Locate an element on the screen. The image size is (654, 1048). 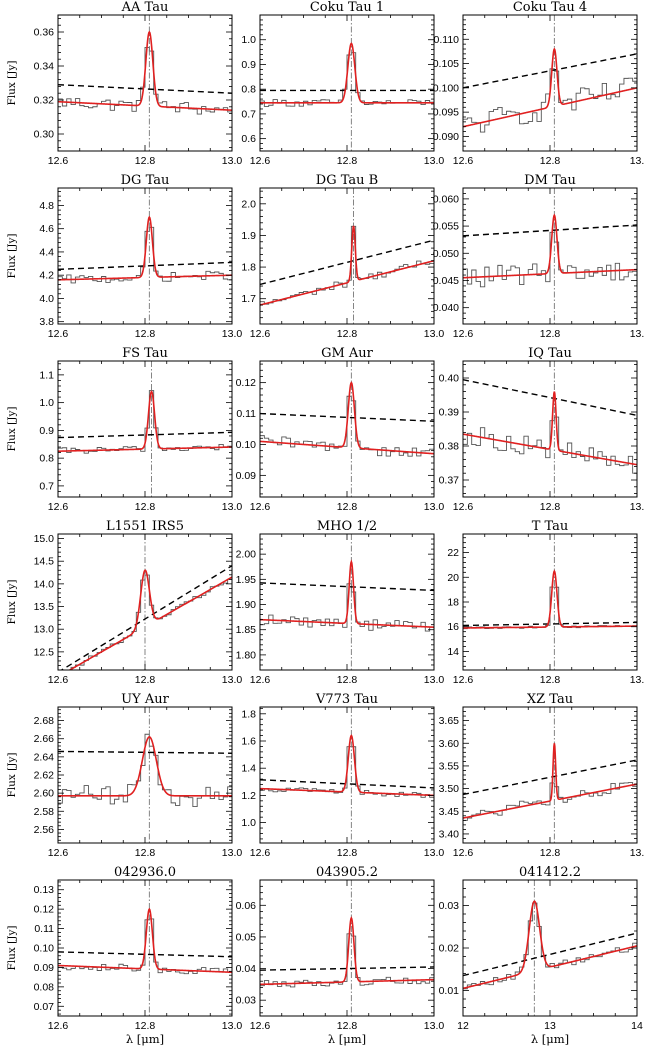
panel-11: 12.6 12.8 13. 14 16 18 20 22 T Tau is located at coordinates (545, 602).